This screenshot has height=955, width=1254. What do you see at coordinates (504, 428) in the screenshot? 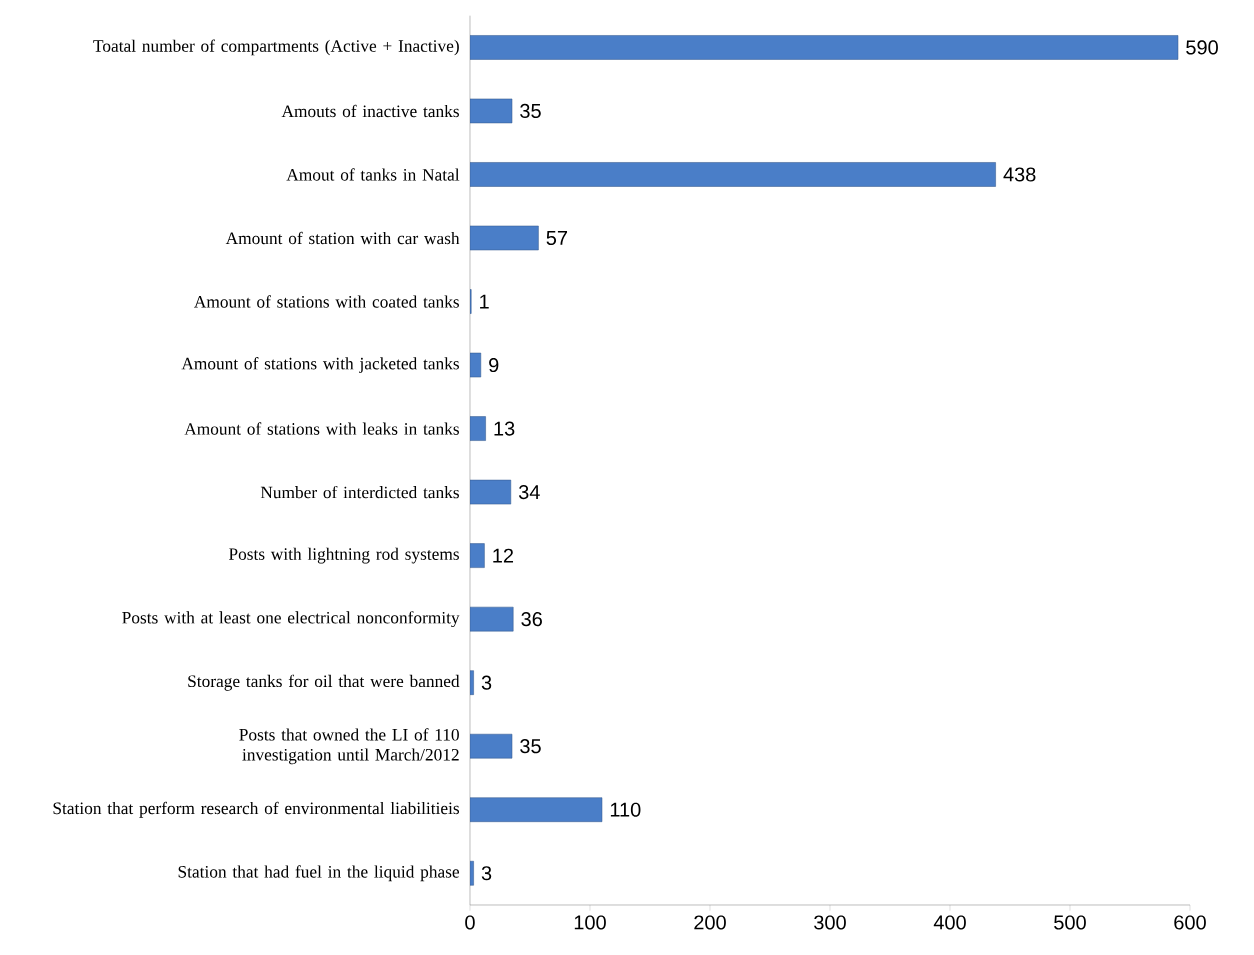
I see `data-label: 13` at bounding box center [504, 428].